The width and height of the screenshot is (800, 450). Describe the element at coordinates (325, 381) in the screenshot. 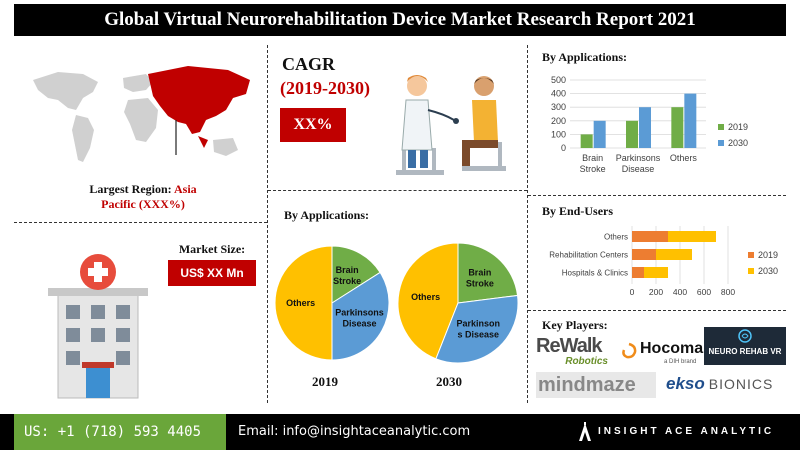

I see `pie-year-2019: 2019` at that location.